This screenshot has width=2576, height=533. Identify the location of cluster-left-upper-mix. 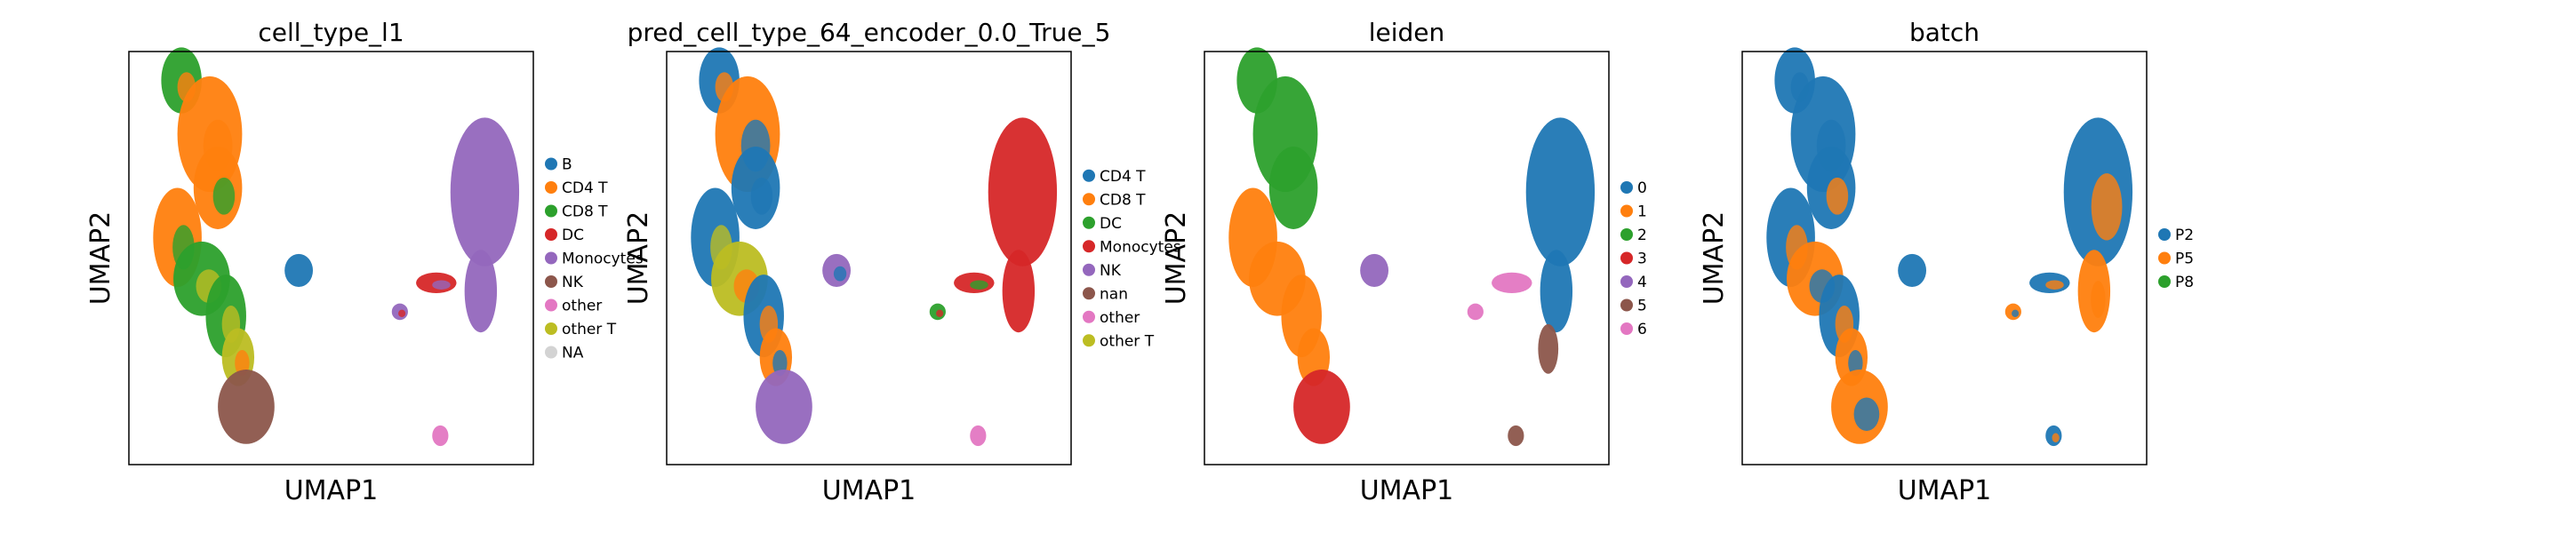
(761, 196).